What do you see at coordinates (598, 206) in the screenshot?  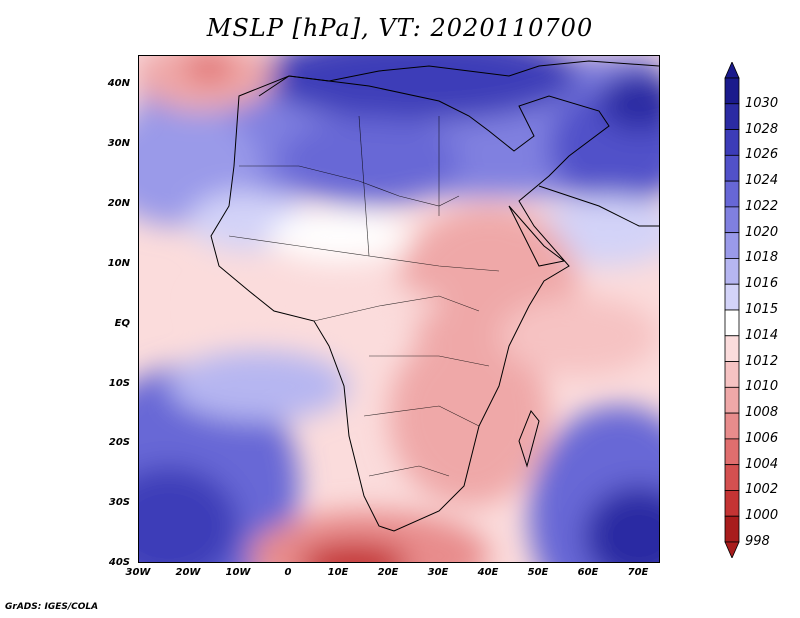 I see `arabia-coast` at bounding box center [598, 206].